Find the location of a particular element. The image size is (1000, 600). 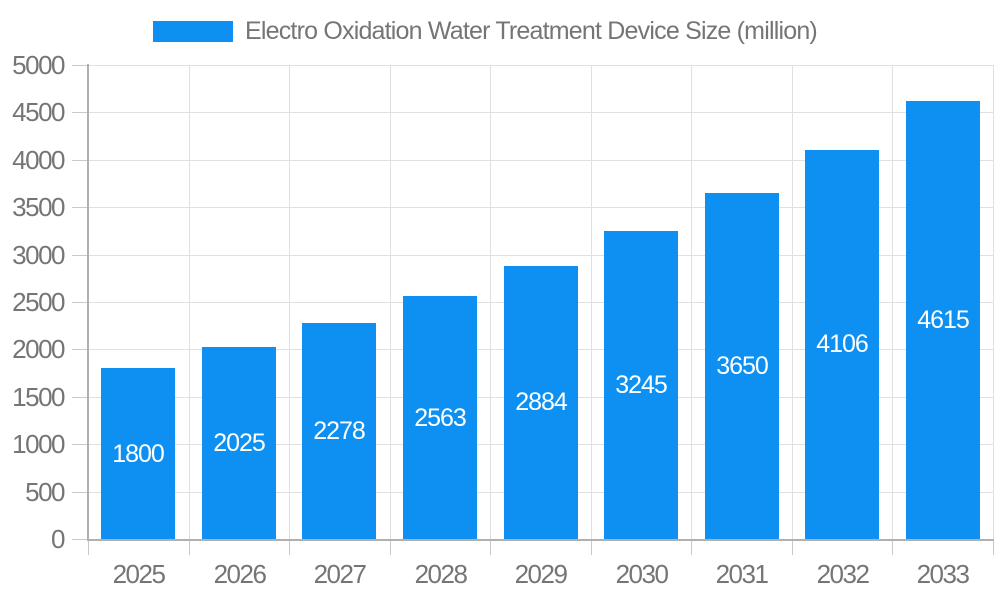

bar-2026 is located at coordinates (239, 443).